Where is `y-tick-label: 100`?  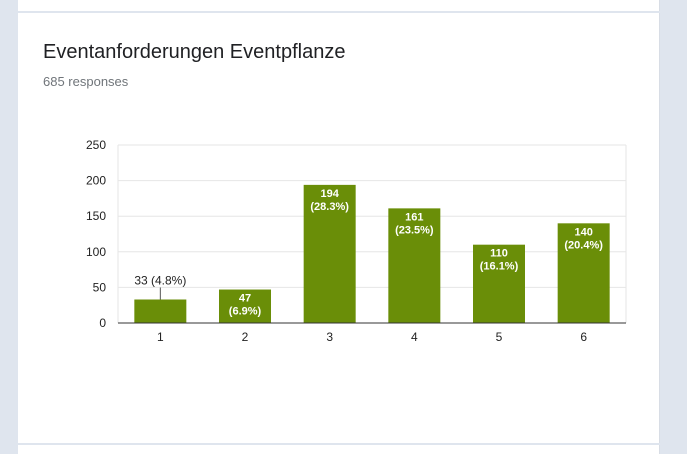
y-tick-label: 100 is located at coordinates (96, 252).